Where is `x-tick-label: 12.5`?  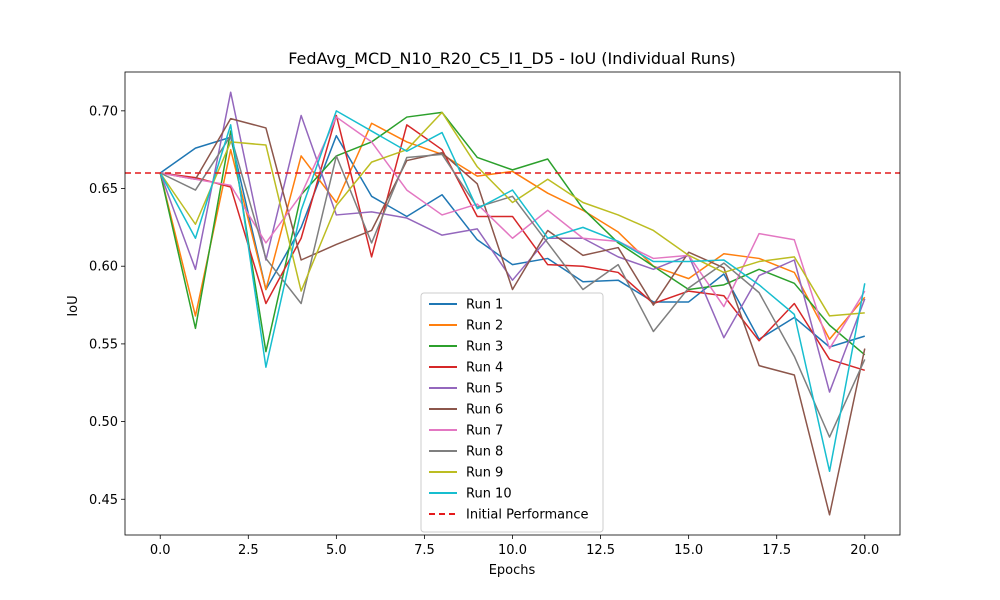
x-tick-label: 12.5 is located at coordinates (600, 550).